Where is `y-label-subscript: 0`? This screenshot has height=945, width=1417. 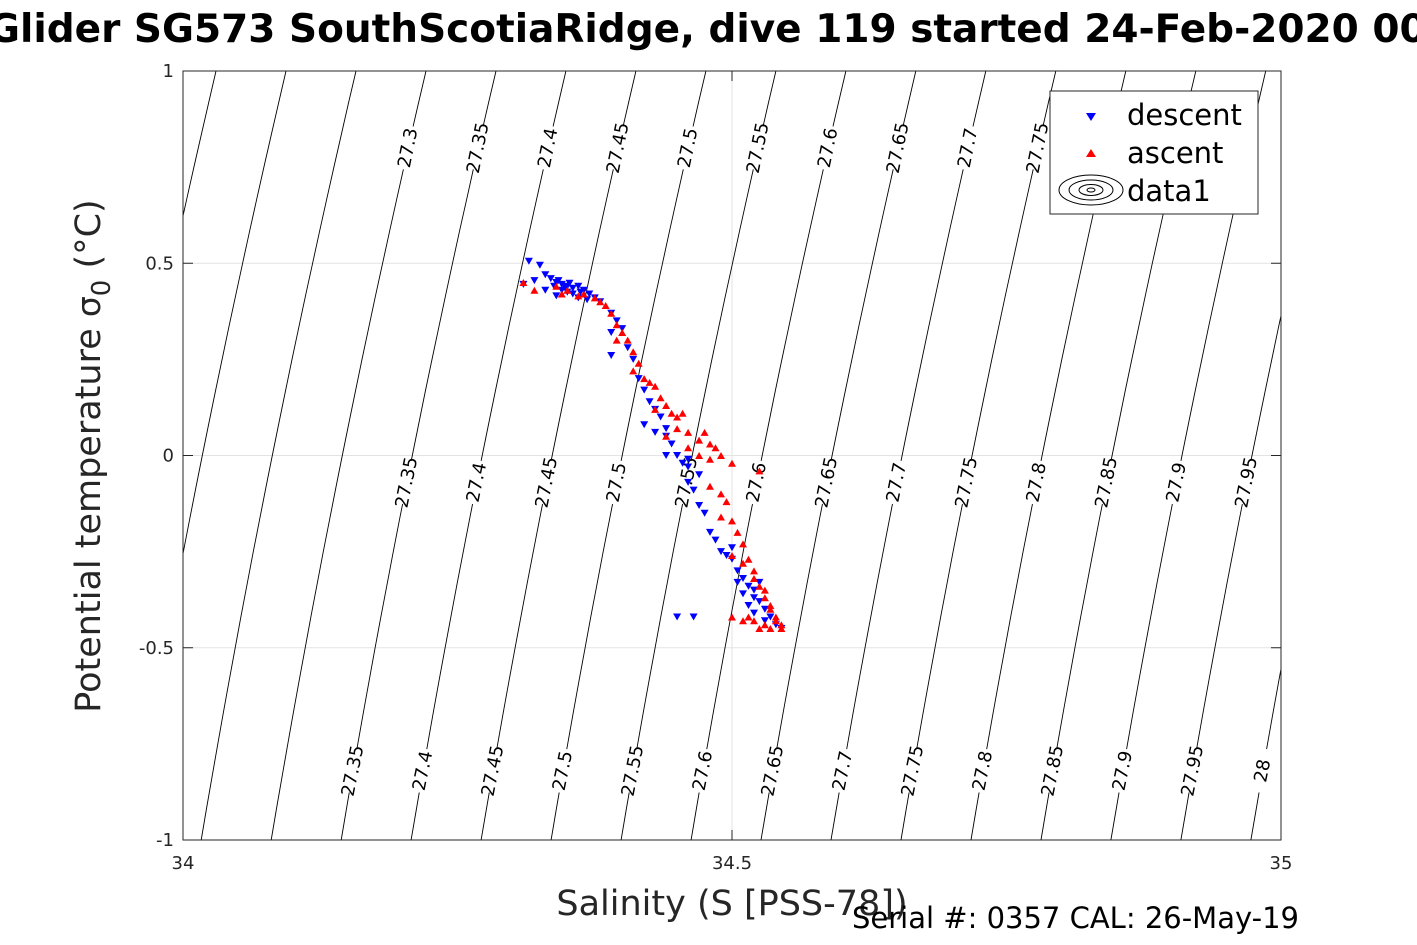 y-label-subscript: 0 is located at coordinates (102, 288).